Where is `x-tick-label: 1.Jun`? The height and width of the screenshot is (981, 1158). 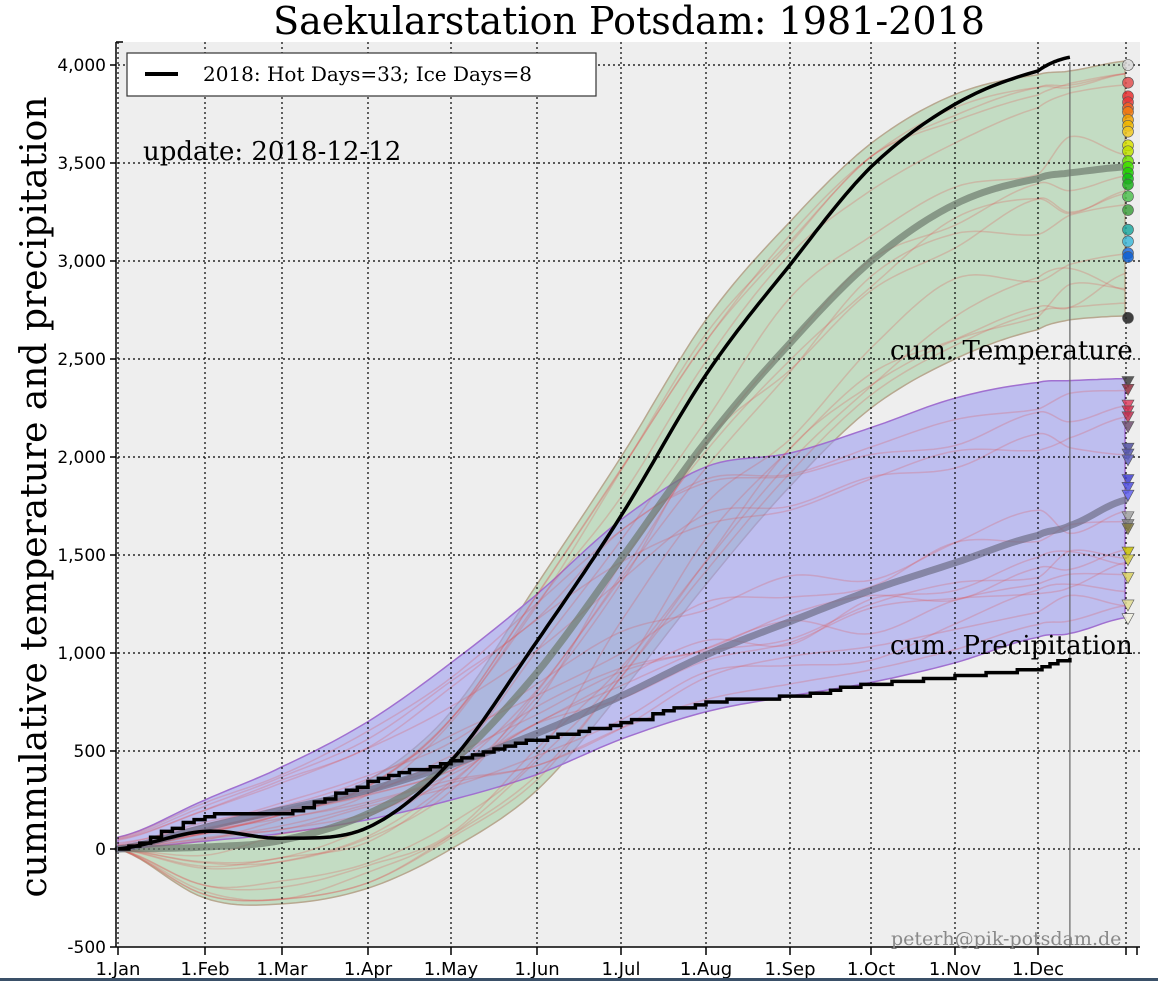
x-tick-label: 1.Jun is located at coordinates (536, 969).